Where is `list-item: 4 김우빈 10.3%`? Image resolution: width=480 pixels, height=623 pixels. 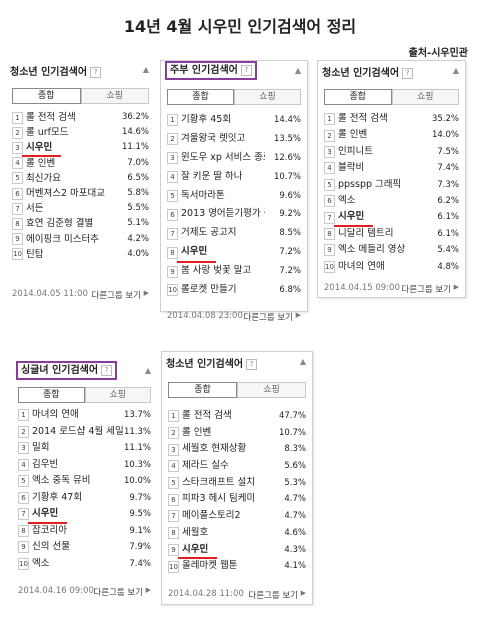
list-item: 4 김우빈 10.3% is located at coordinates (84, 465).